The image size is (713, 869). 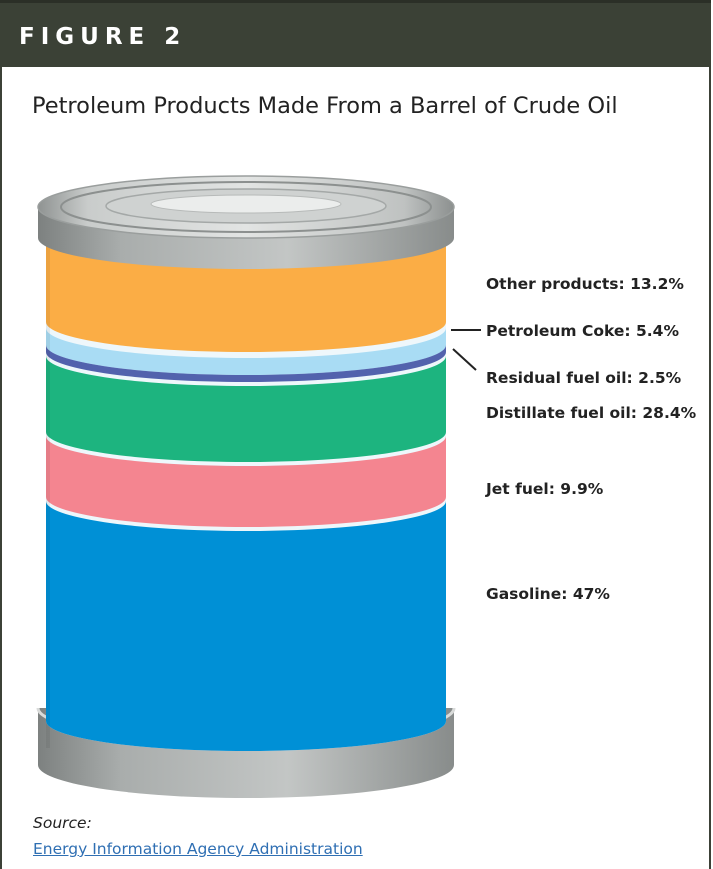 What do you see at coordinates (355, 33) in the screenshot?
I see `figure-header: FIGURE 2` at bounding box center [355, 33].